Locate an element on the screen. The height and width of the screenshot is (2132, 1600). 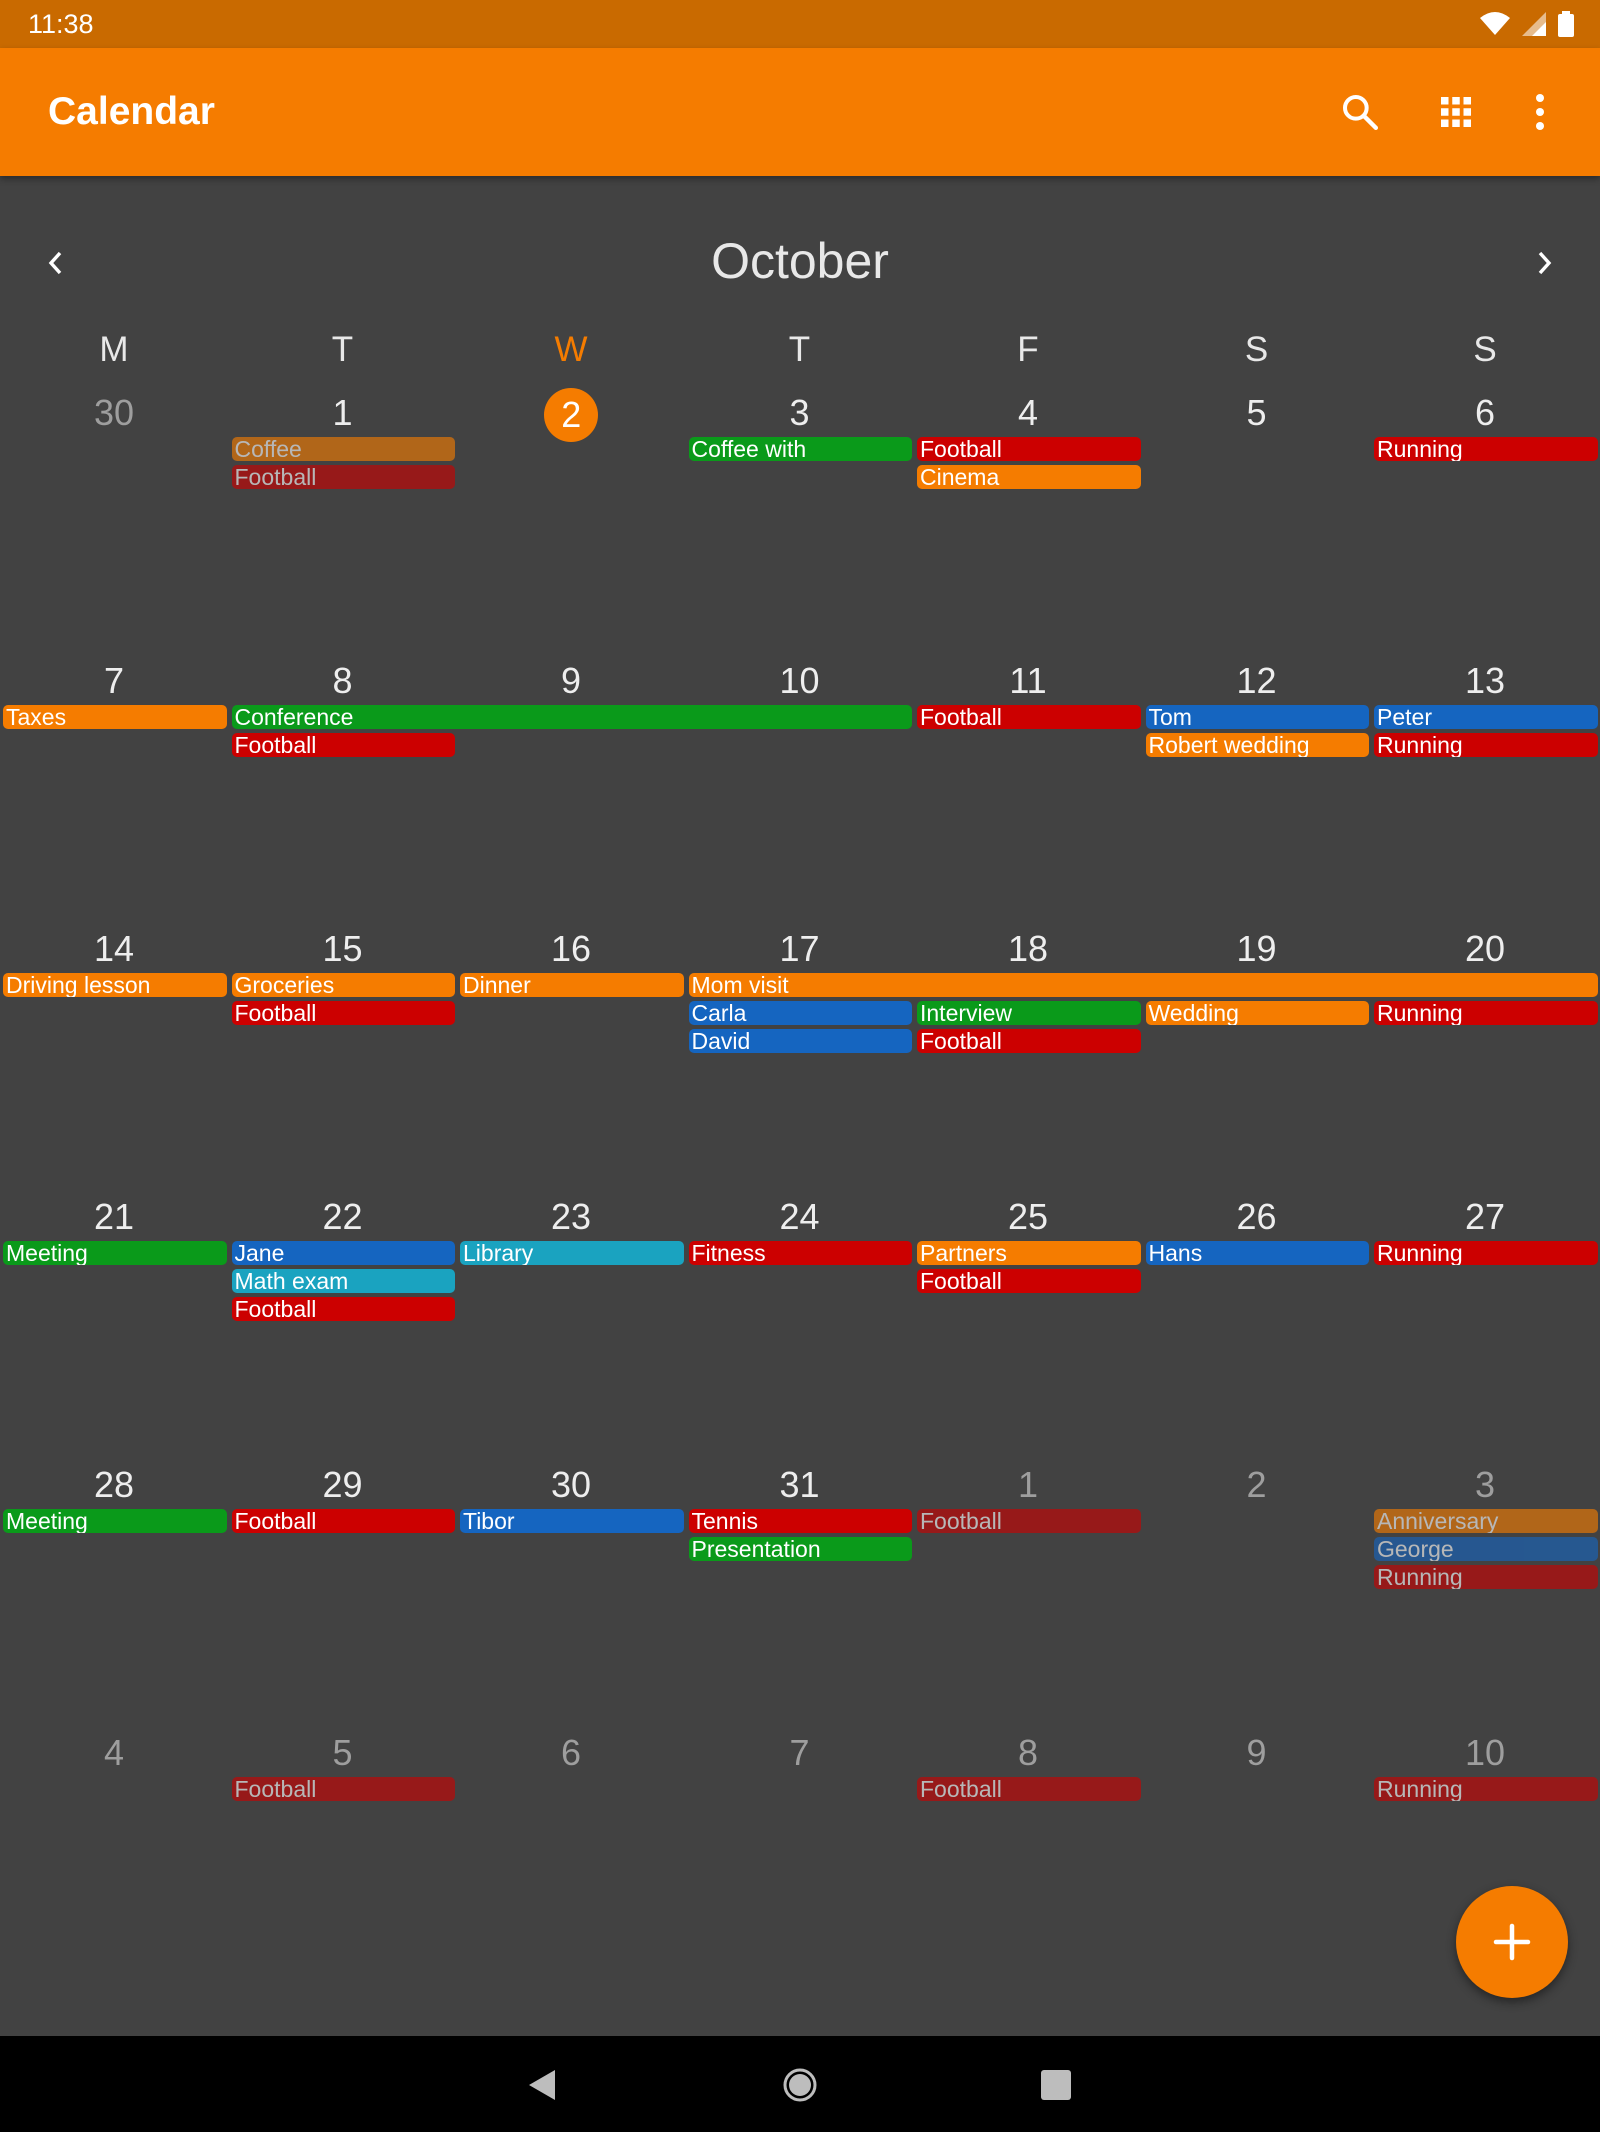
event-chip: Dinner is located at coordinates (572, 985).